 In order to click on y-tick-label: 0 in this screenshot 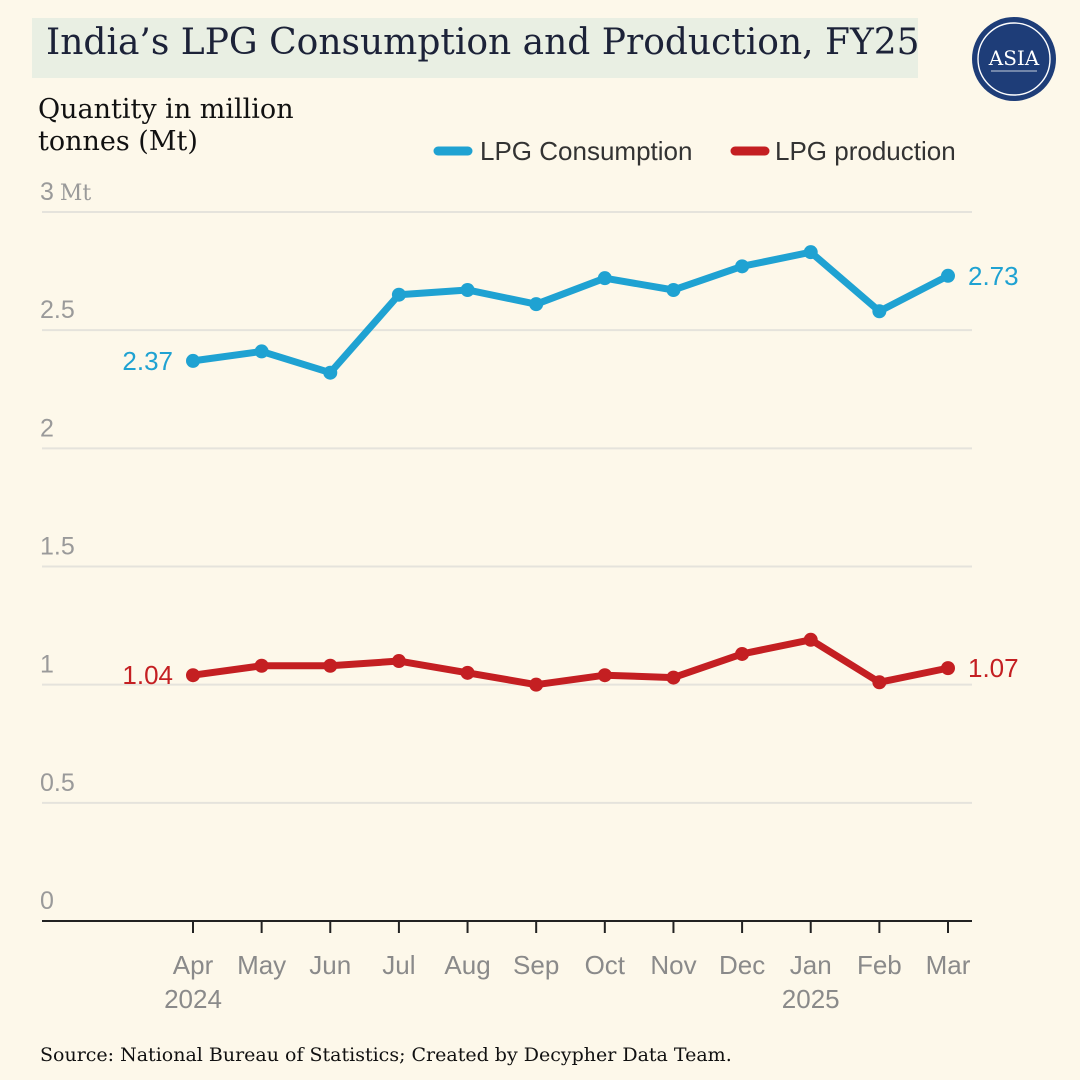, I will do `click(47, 901)`.